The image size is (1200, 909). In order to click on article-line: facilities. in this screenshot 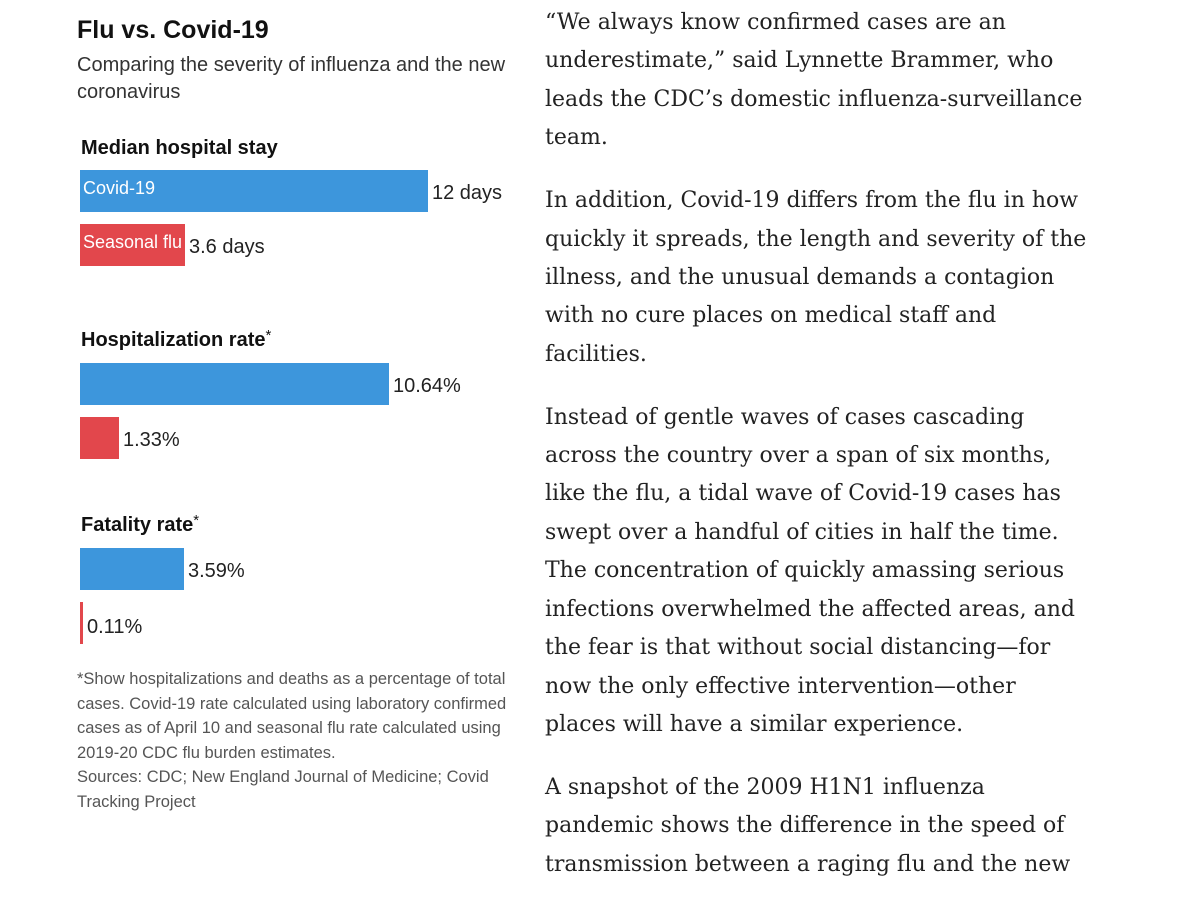, I will do `click(596, 354)`.